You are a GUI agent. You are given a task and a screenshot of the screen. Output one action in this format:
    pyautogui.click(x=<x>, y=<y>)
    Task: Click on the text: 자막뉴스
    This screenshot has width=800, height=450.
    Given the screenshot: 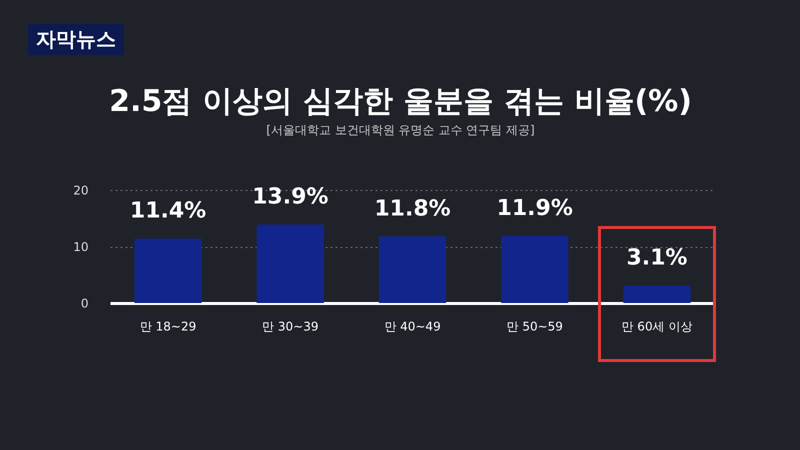 What is the action you would take?
    pyautogui.click(x=76, y=39)
    